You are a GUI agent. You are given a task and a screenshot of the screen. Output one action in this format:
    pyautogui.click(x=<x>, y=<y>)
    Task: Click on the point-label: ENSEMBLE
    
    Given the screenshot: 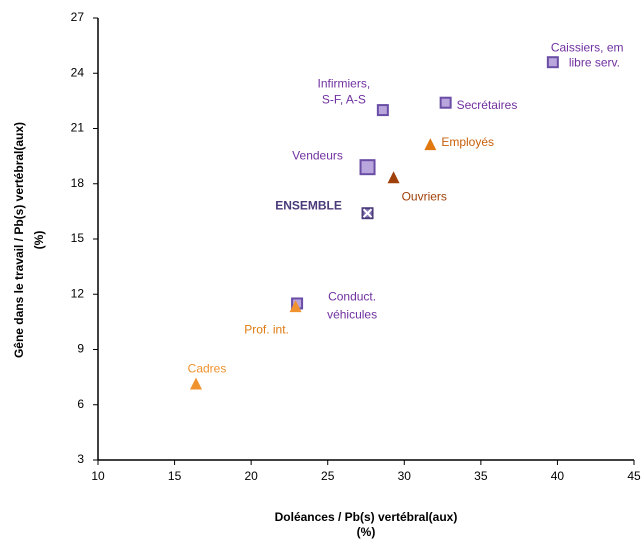 What is the action you would take?
    pyautogui.click(x=308, y=205)
    